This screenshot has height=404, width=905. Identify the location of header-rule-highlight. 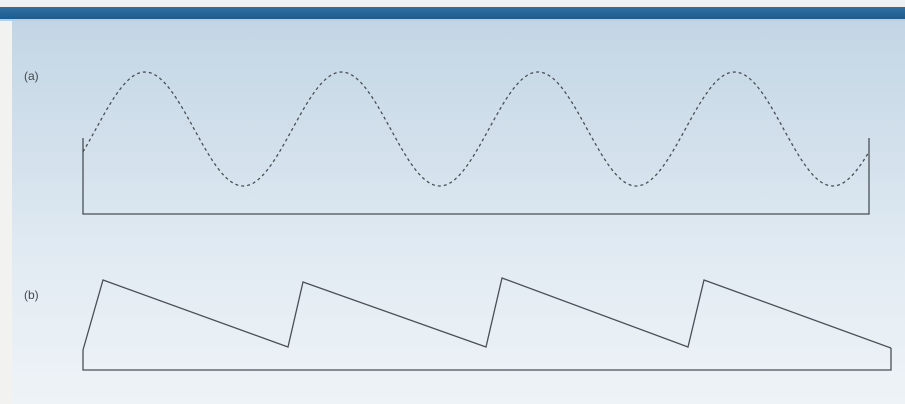
(452, 20).